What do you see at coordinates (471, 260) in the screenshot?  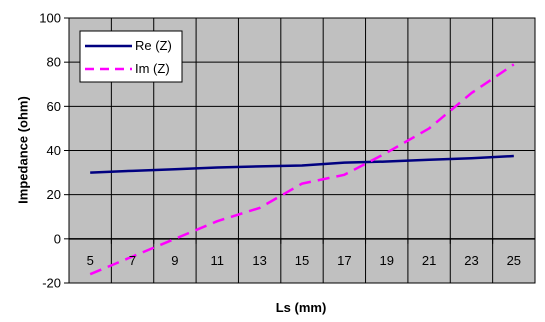 I see `x-tick-label: 23` at bounding box center [471, 260].